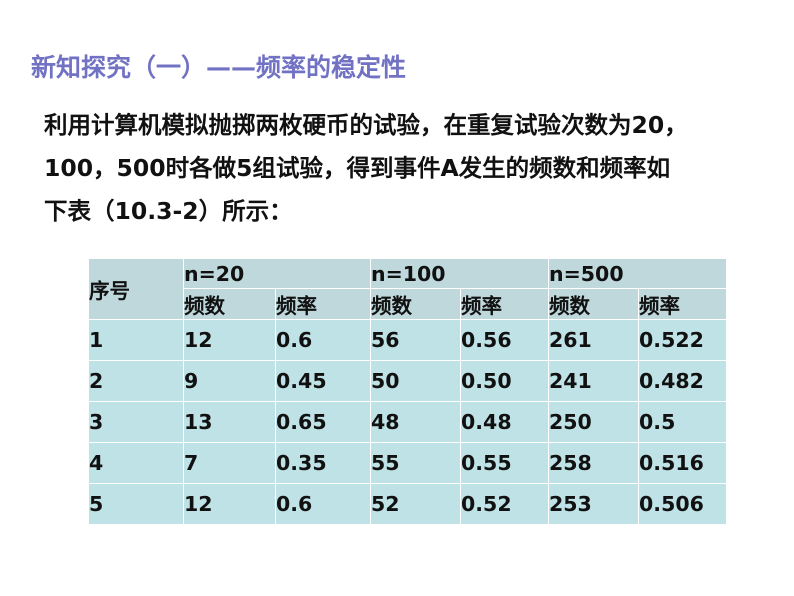 The width and height of the screenshot is (794, 596). Describe the element at coordinates (504, 304) in the screenshot. I see `header-n100-freq: 频率` at that location.